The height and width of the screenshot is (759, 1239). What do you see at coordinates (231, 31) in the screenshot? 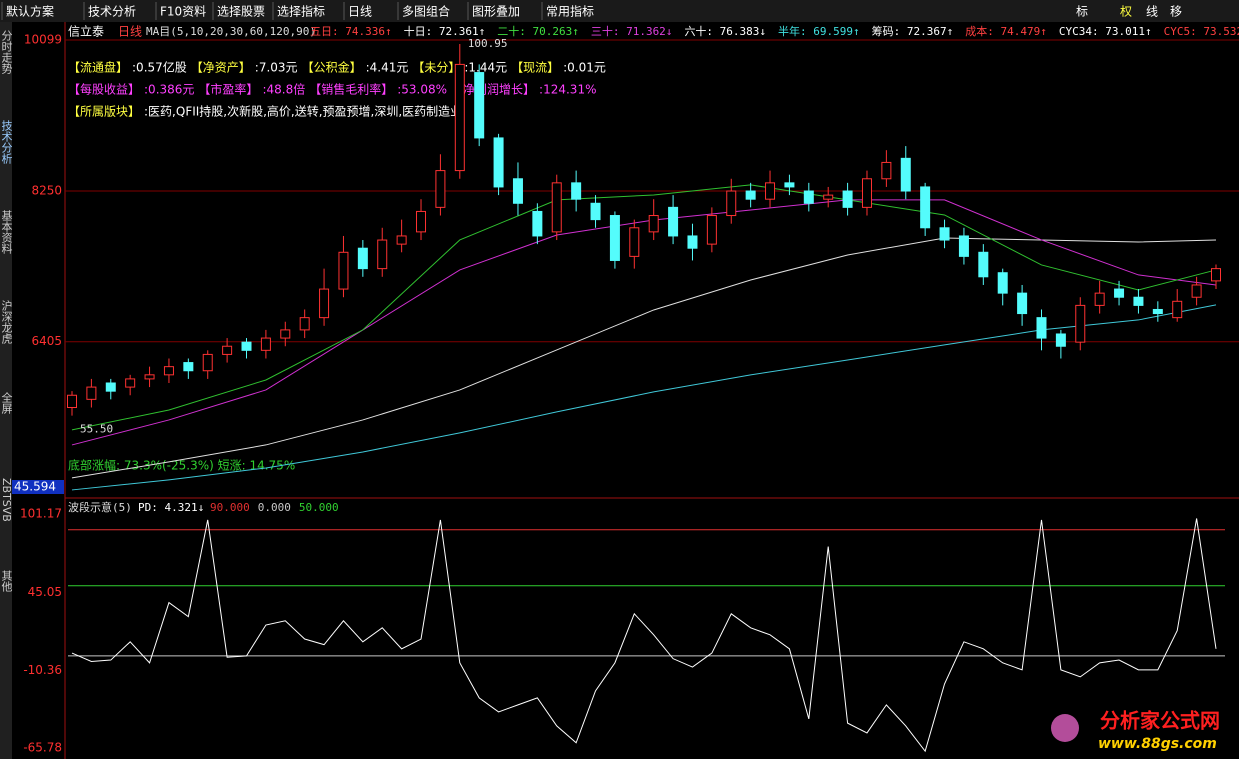
I see `ma-label: MA目(5,10,20,30,60,120,90)` at bounding box center [231, 31].